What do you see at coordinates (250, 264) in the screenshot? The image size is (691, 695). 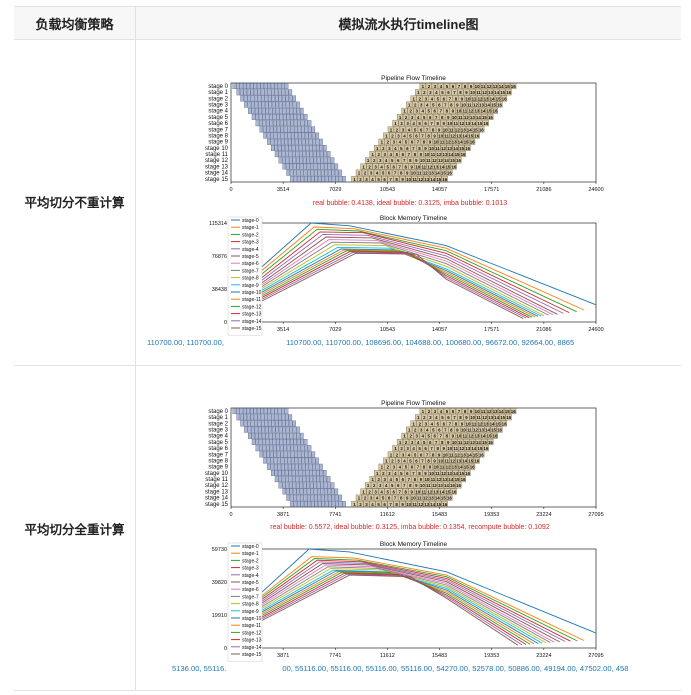 I see `legend-label: stage-6` at bounding box center [250, 264].